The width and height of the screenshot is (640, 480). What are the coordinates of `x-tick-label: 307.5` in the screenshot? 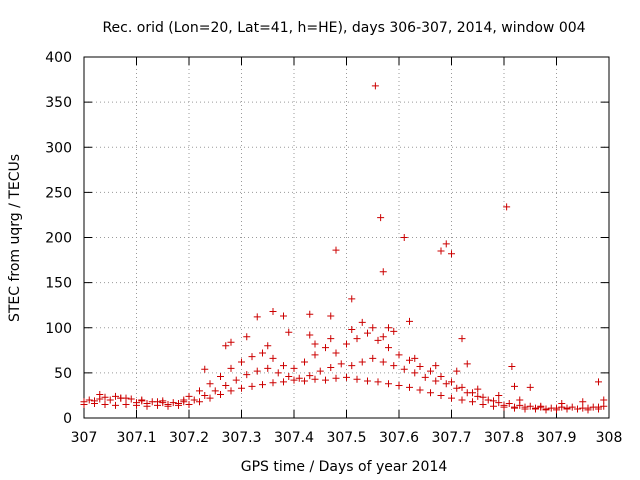 It's located at (346, 438).